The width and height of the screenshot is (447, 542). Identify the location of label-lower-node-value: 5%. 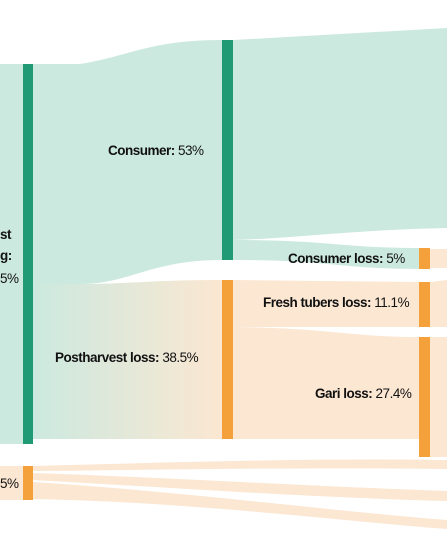
(9, 483).